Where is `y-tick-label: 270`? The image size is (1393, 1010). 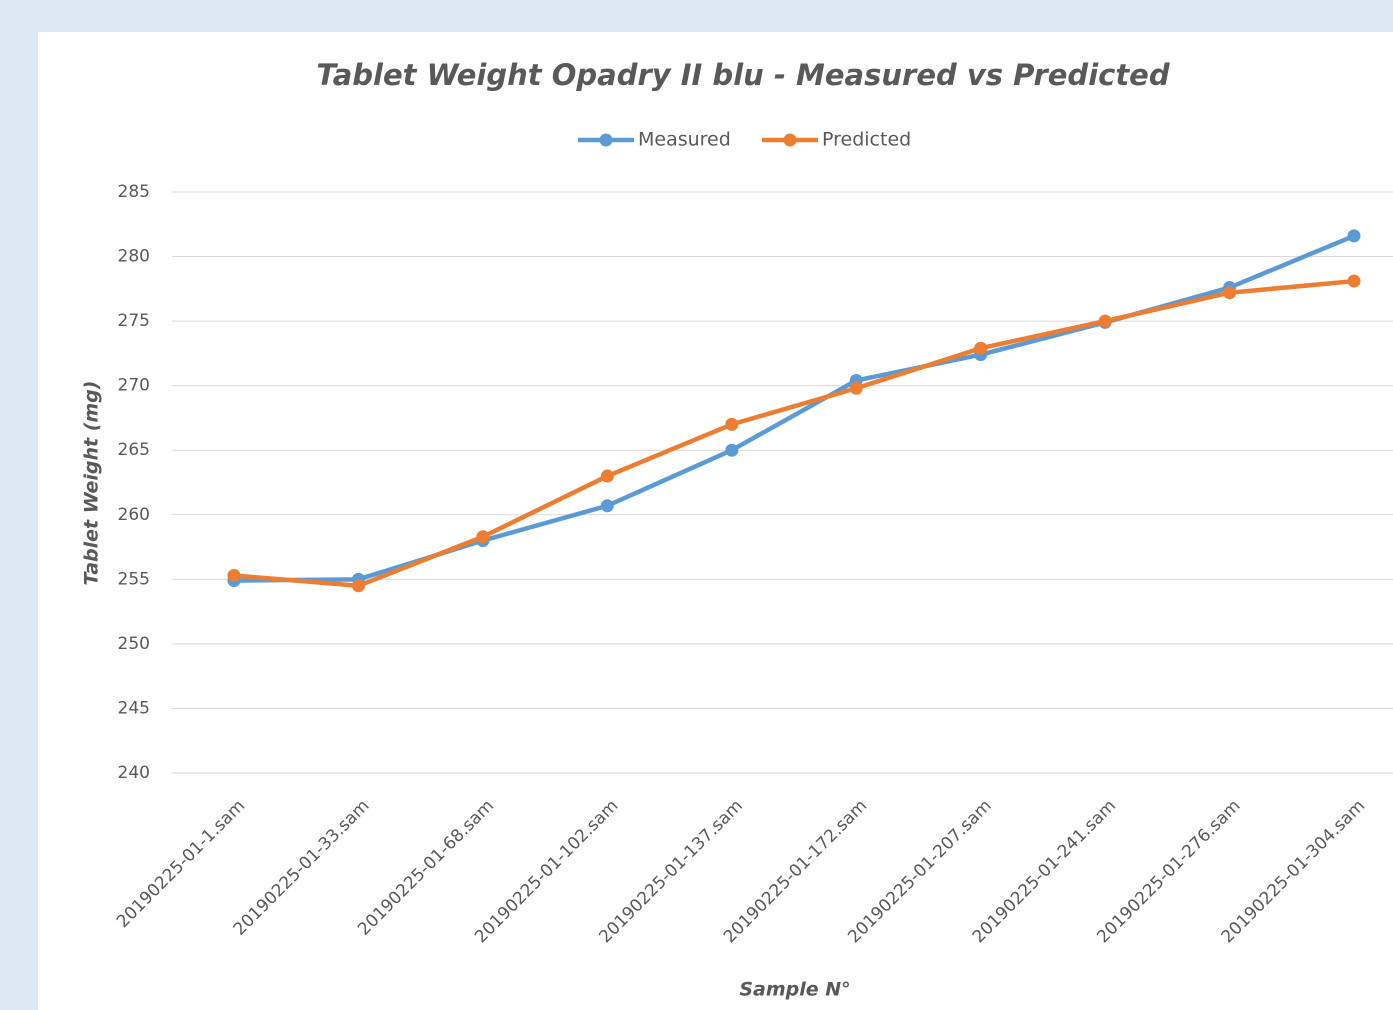
y-tick-label: 270 is located at coordinates (134, 386).